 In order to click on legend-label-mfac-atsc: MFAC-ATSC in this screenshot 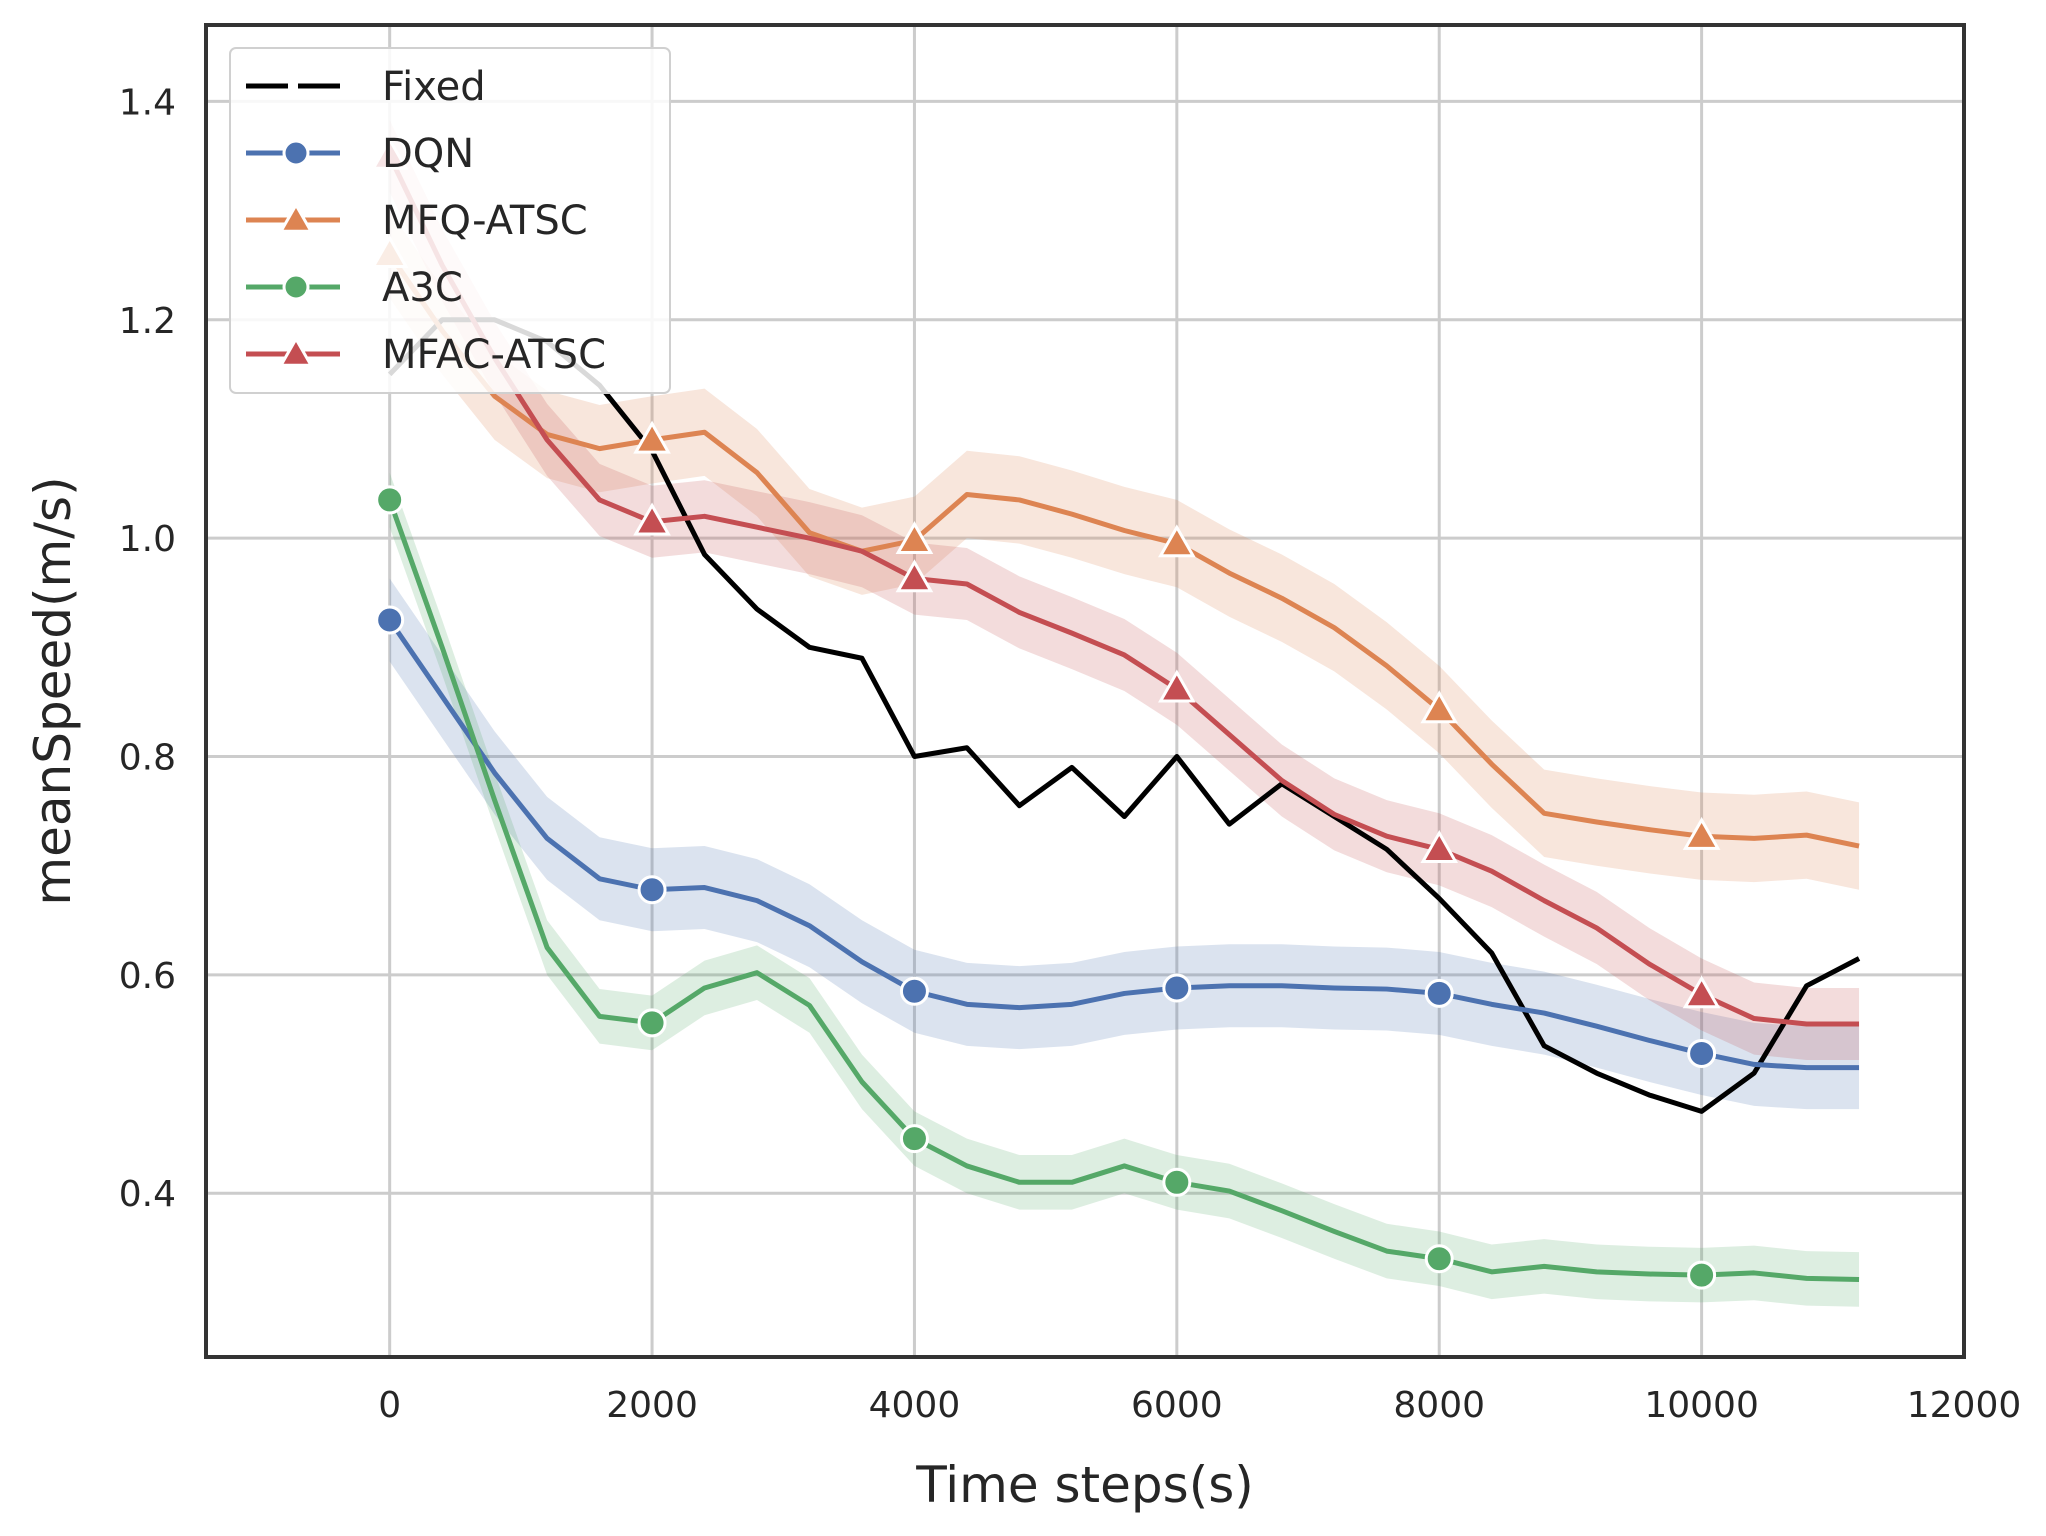, I will do `click(494, 355)`.